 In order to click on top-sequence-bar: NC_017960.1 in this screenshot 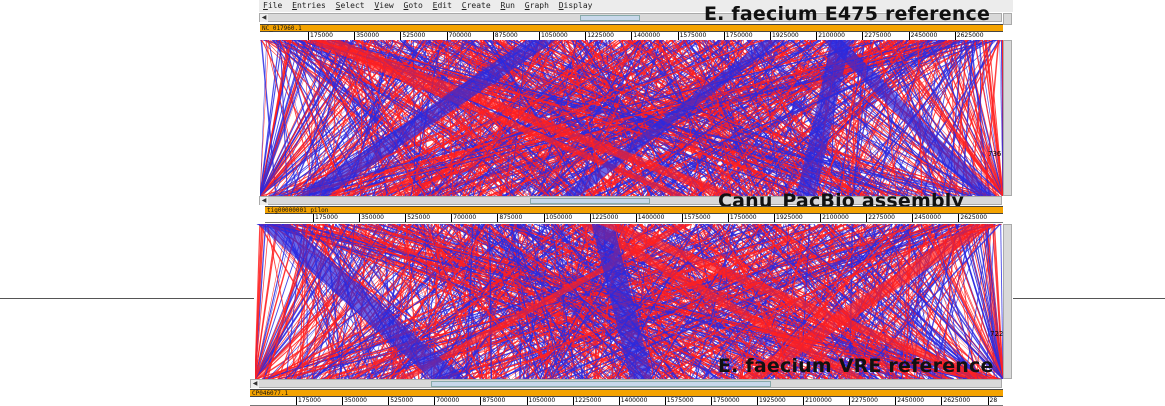, I will do `click(631, 28)`.